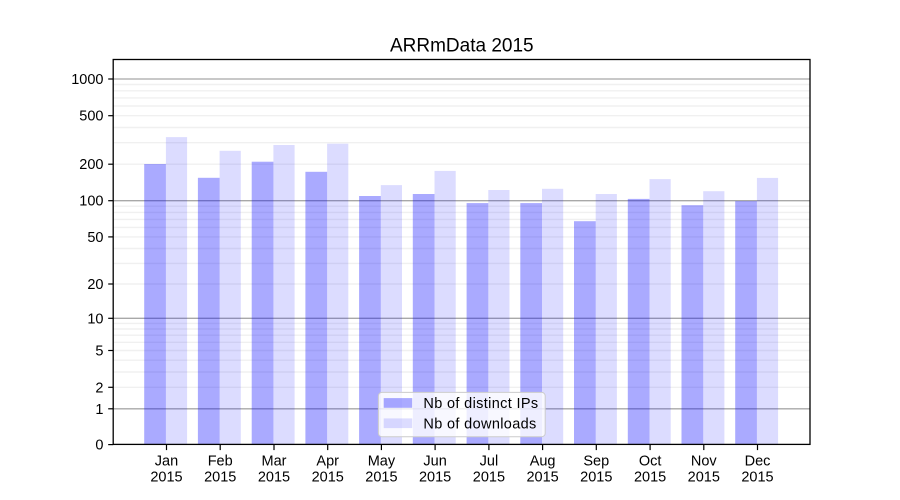 The image size is (900, 500). What do you see at coordinates (95, 285) in the screenshot?
I see `svg-text: 20` at bounding box center [95, 285].